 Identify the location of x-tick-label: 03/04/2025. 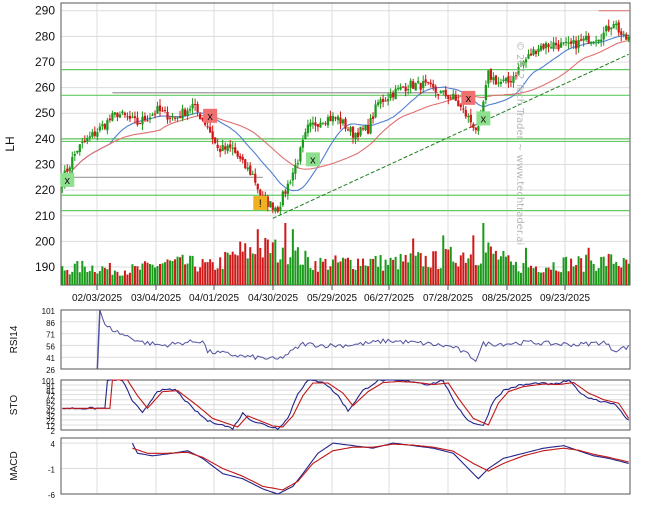
(156, 298).